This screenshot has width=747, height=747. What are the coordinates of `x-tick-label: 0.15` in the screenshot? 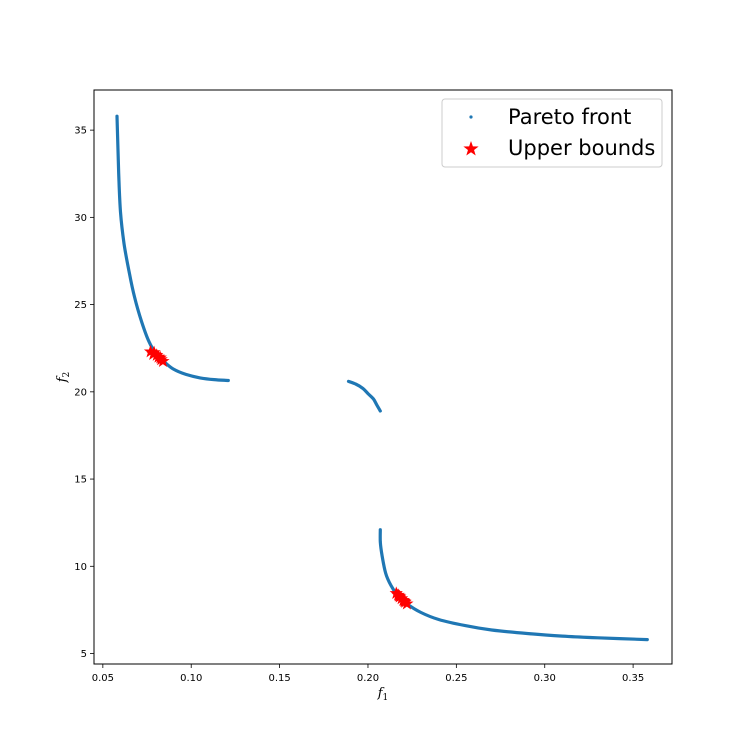 It's located at (279, 678).